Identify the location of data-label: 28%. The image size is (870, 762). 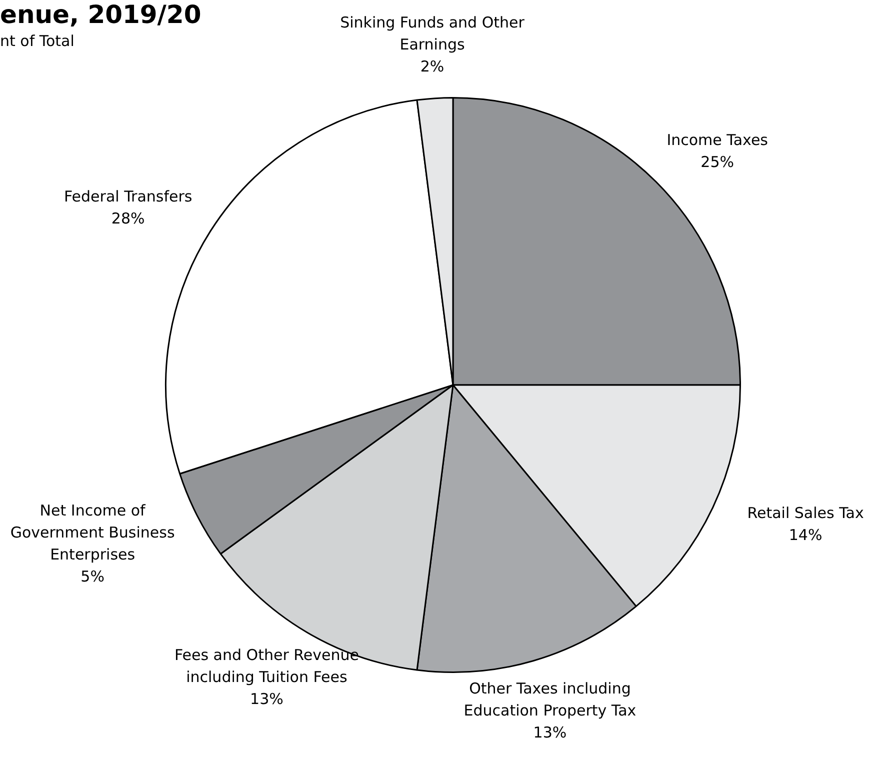
(128, 218).